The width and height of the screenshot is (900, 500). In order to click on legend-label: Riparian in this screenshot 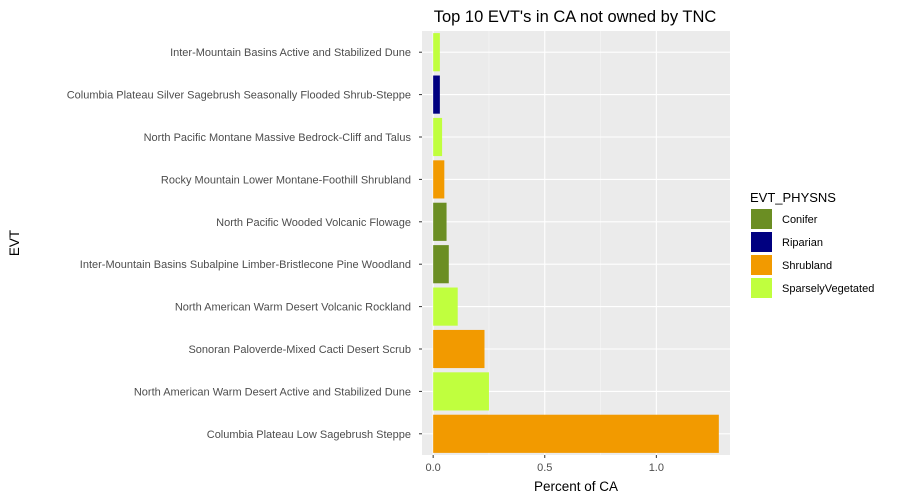, I will do `click(802, 243)`.